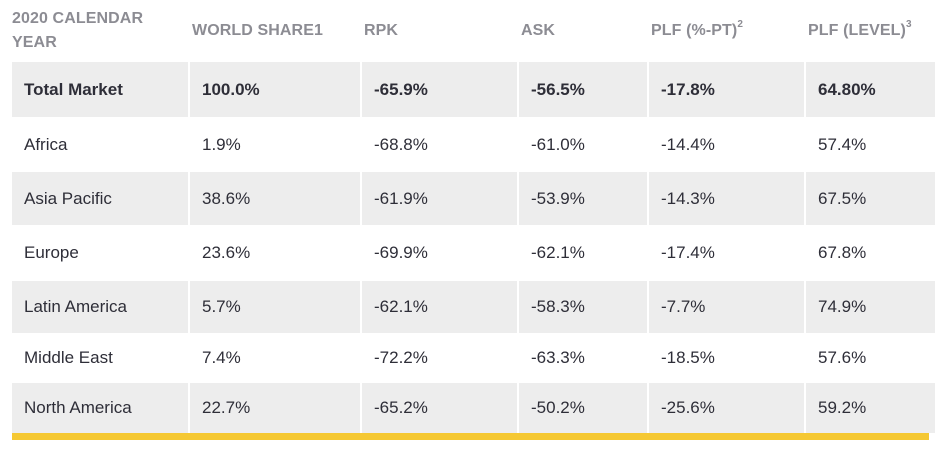 The height and width of the screenshot is (451, 944). I want to click on cell-plf-level: 59.2%, so click(870, 408).